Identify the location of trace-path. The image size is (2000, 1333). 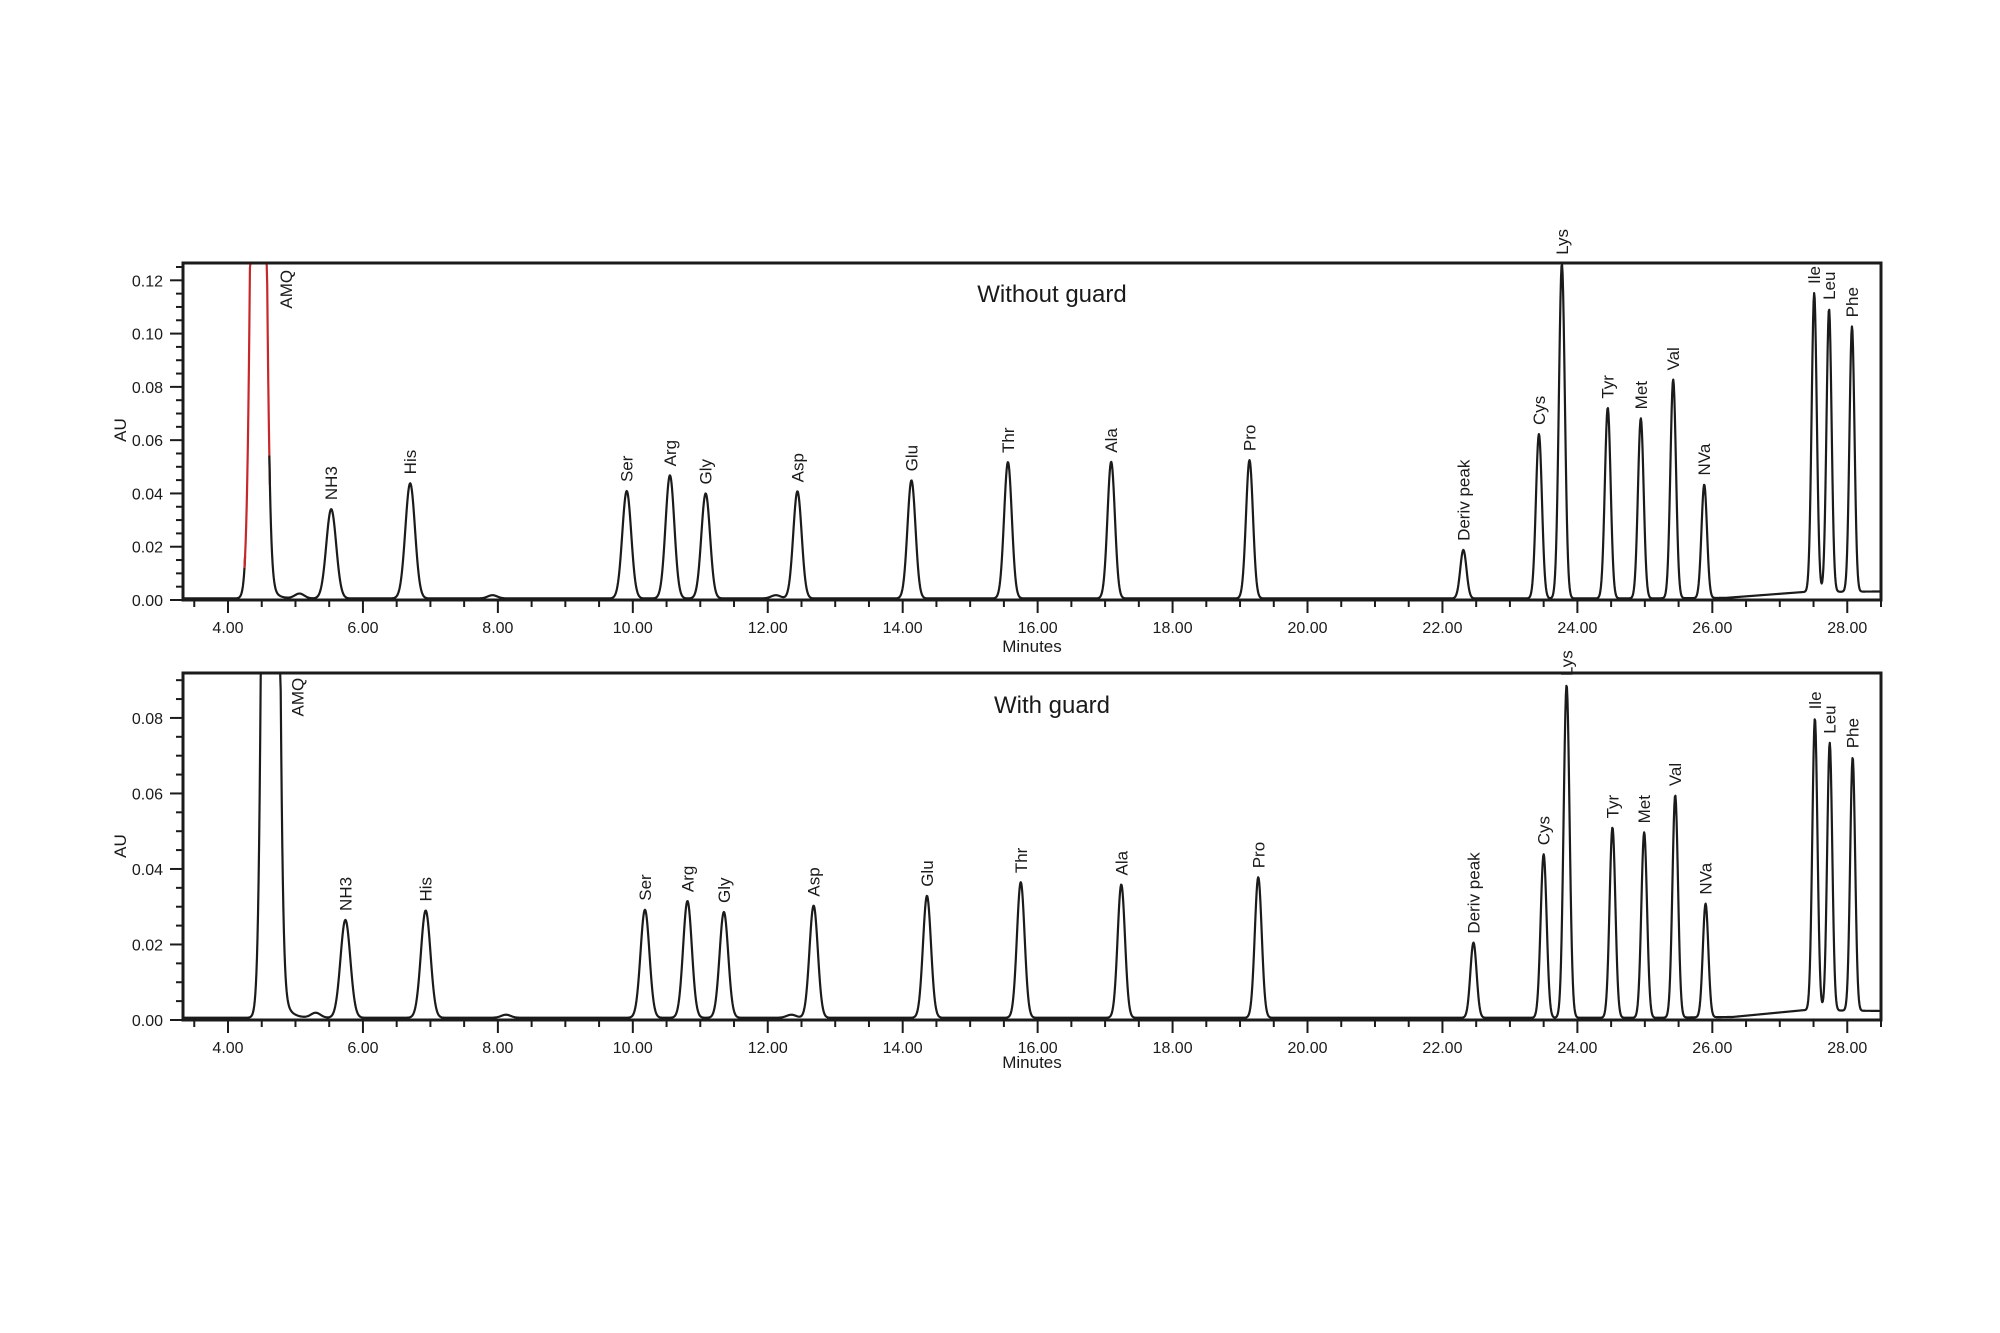
(214, 577).